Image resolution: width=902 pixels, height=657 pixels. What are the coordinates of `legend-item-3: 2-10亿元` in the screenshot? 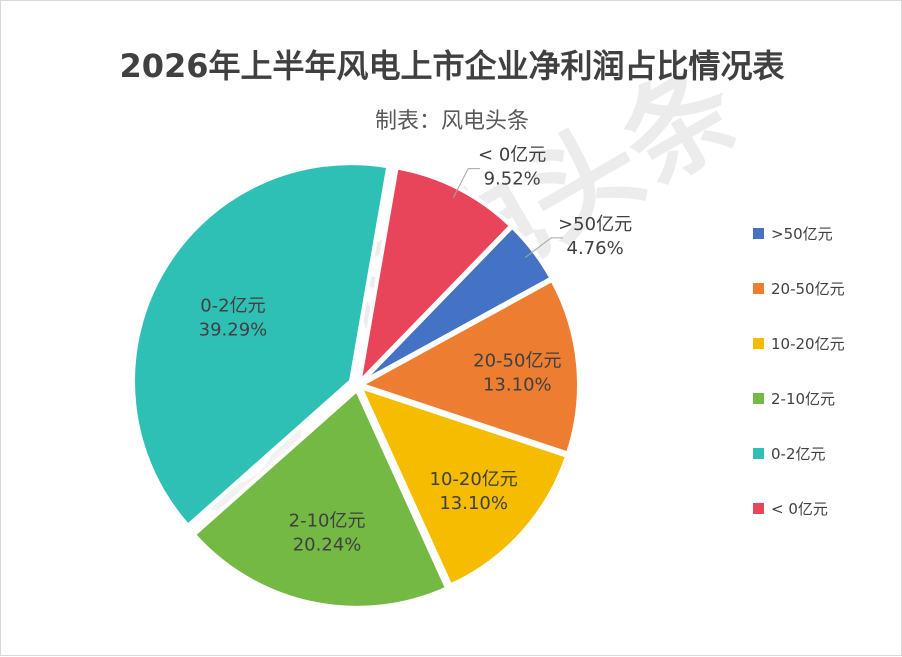 It's located at (794, 398).